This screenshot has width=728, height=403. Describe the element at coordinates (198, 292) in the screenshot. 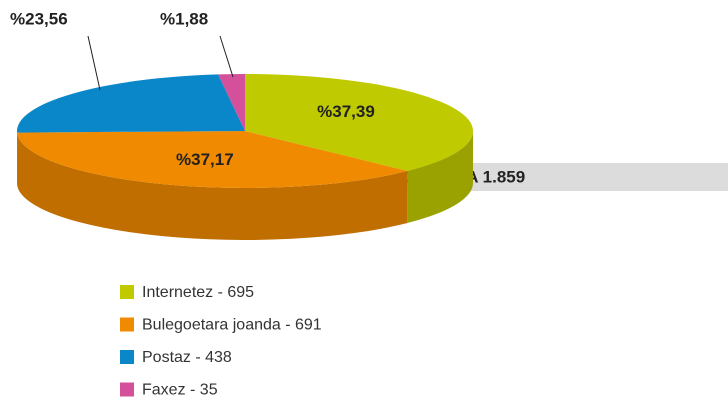

I see `legend-label: Internetez - 695` at that location.